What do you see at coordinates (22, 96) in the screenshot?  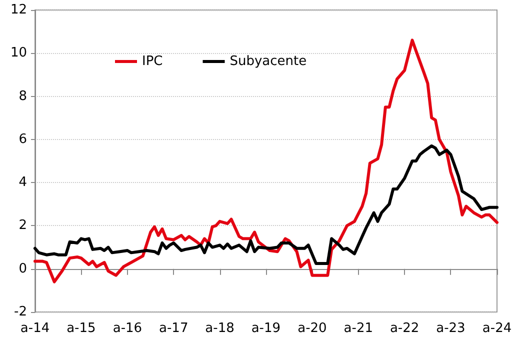 I see `y-tick-label: 8` at bounding box center [22, 96].